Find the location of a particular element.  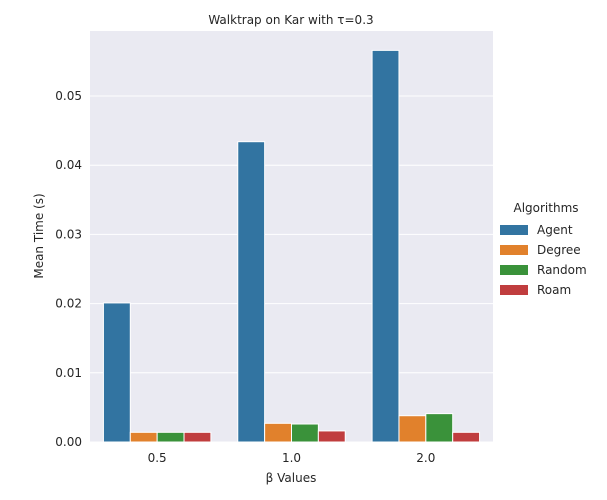

legend-label: Roam is located at coordinates (554, 290).